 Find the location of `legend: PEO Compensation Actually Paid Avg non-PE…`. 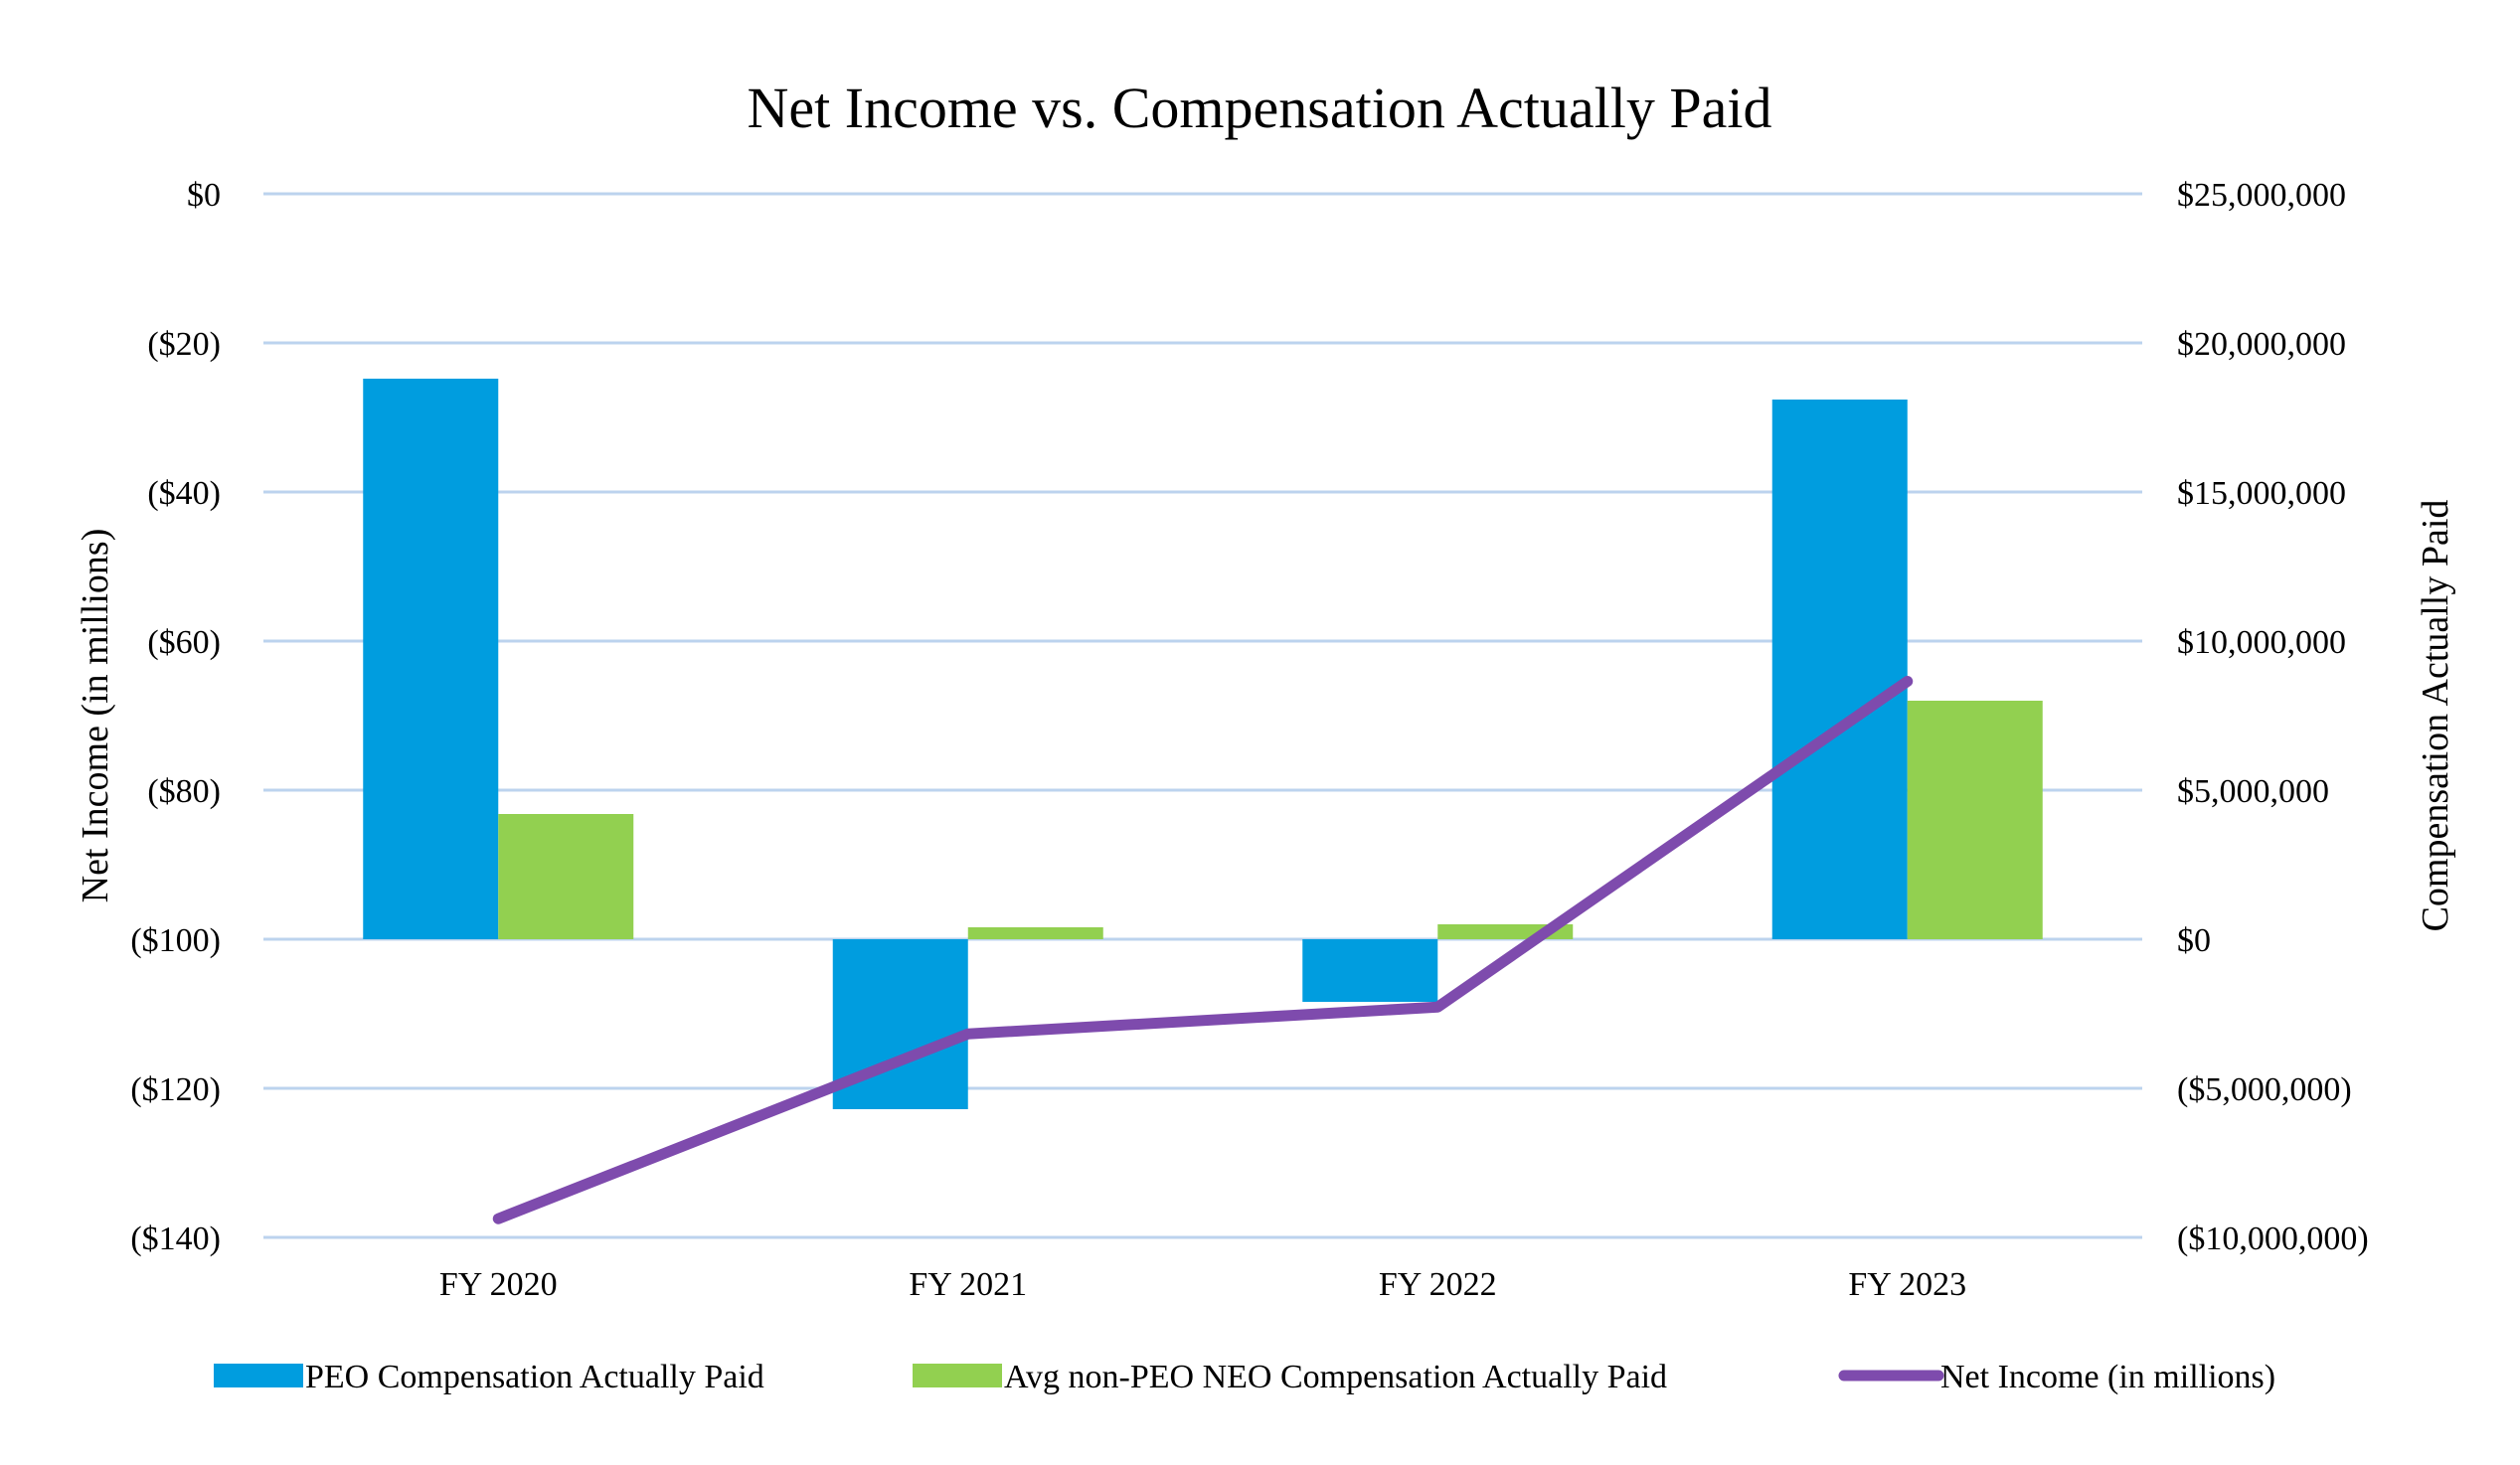

legend: PEO Compensation Actually Paid Avg non-PE… is located at coordinates (1244, 1377).